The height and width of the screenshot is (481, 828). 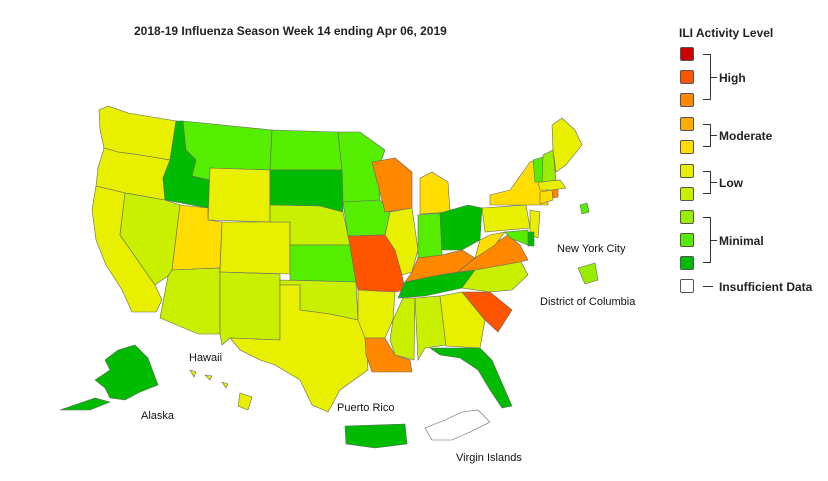 What do you see at coordinates (707, 77) in the screenshot?
I see `legend-brace-high` at bounding box center [707, 77].